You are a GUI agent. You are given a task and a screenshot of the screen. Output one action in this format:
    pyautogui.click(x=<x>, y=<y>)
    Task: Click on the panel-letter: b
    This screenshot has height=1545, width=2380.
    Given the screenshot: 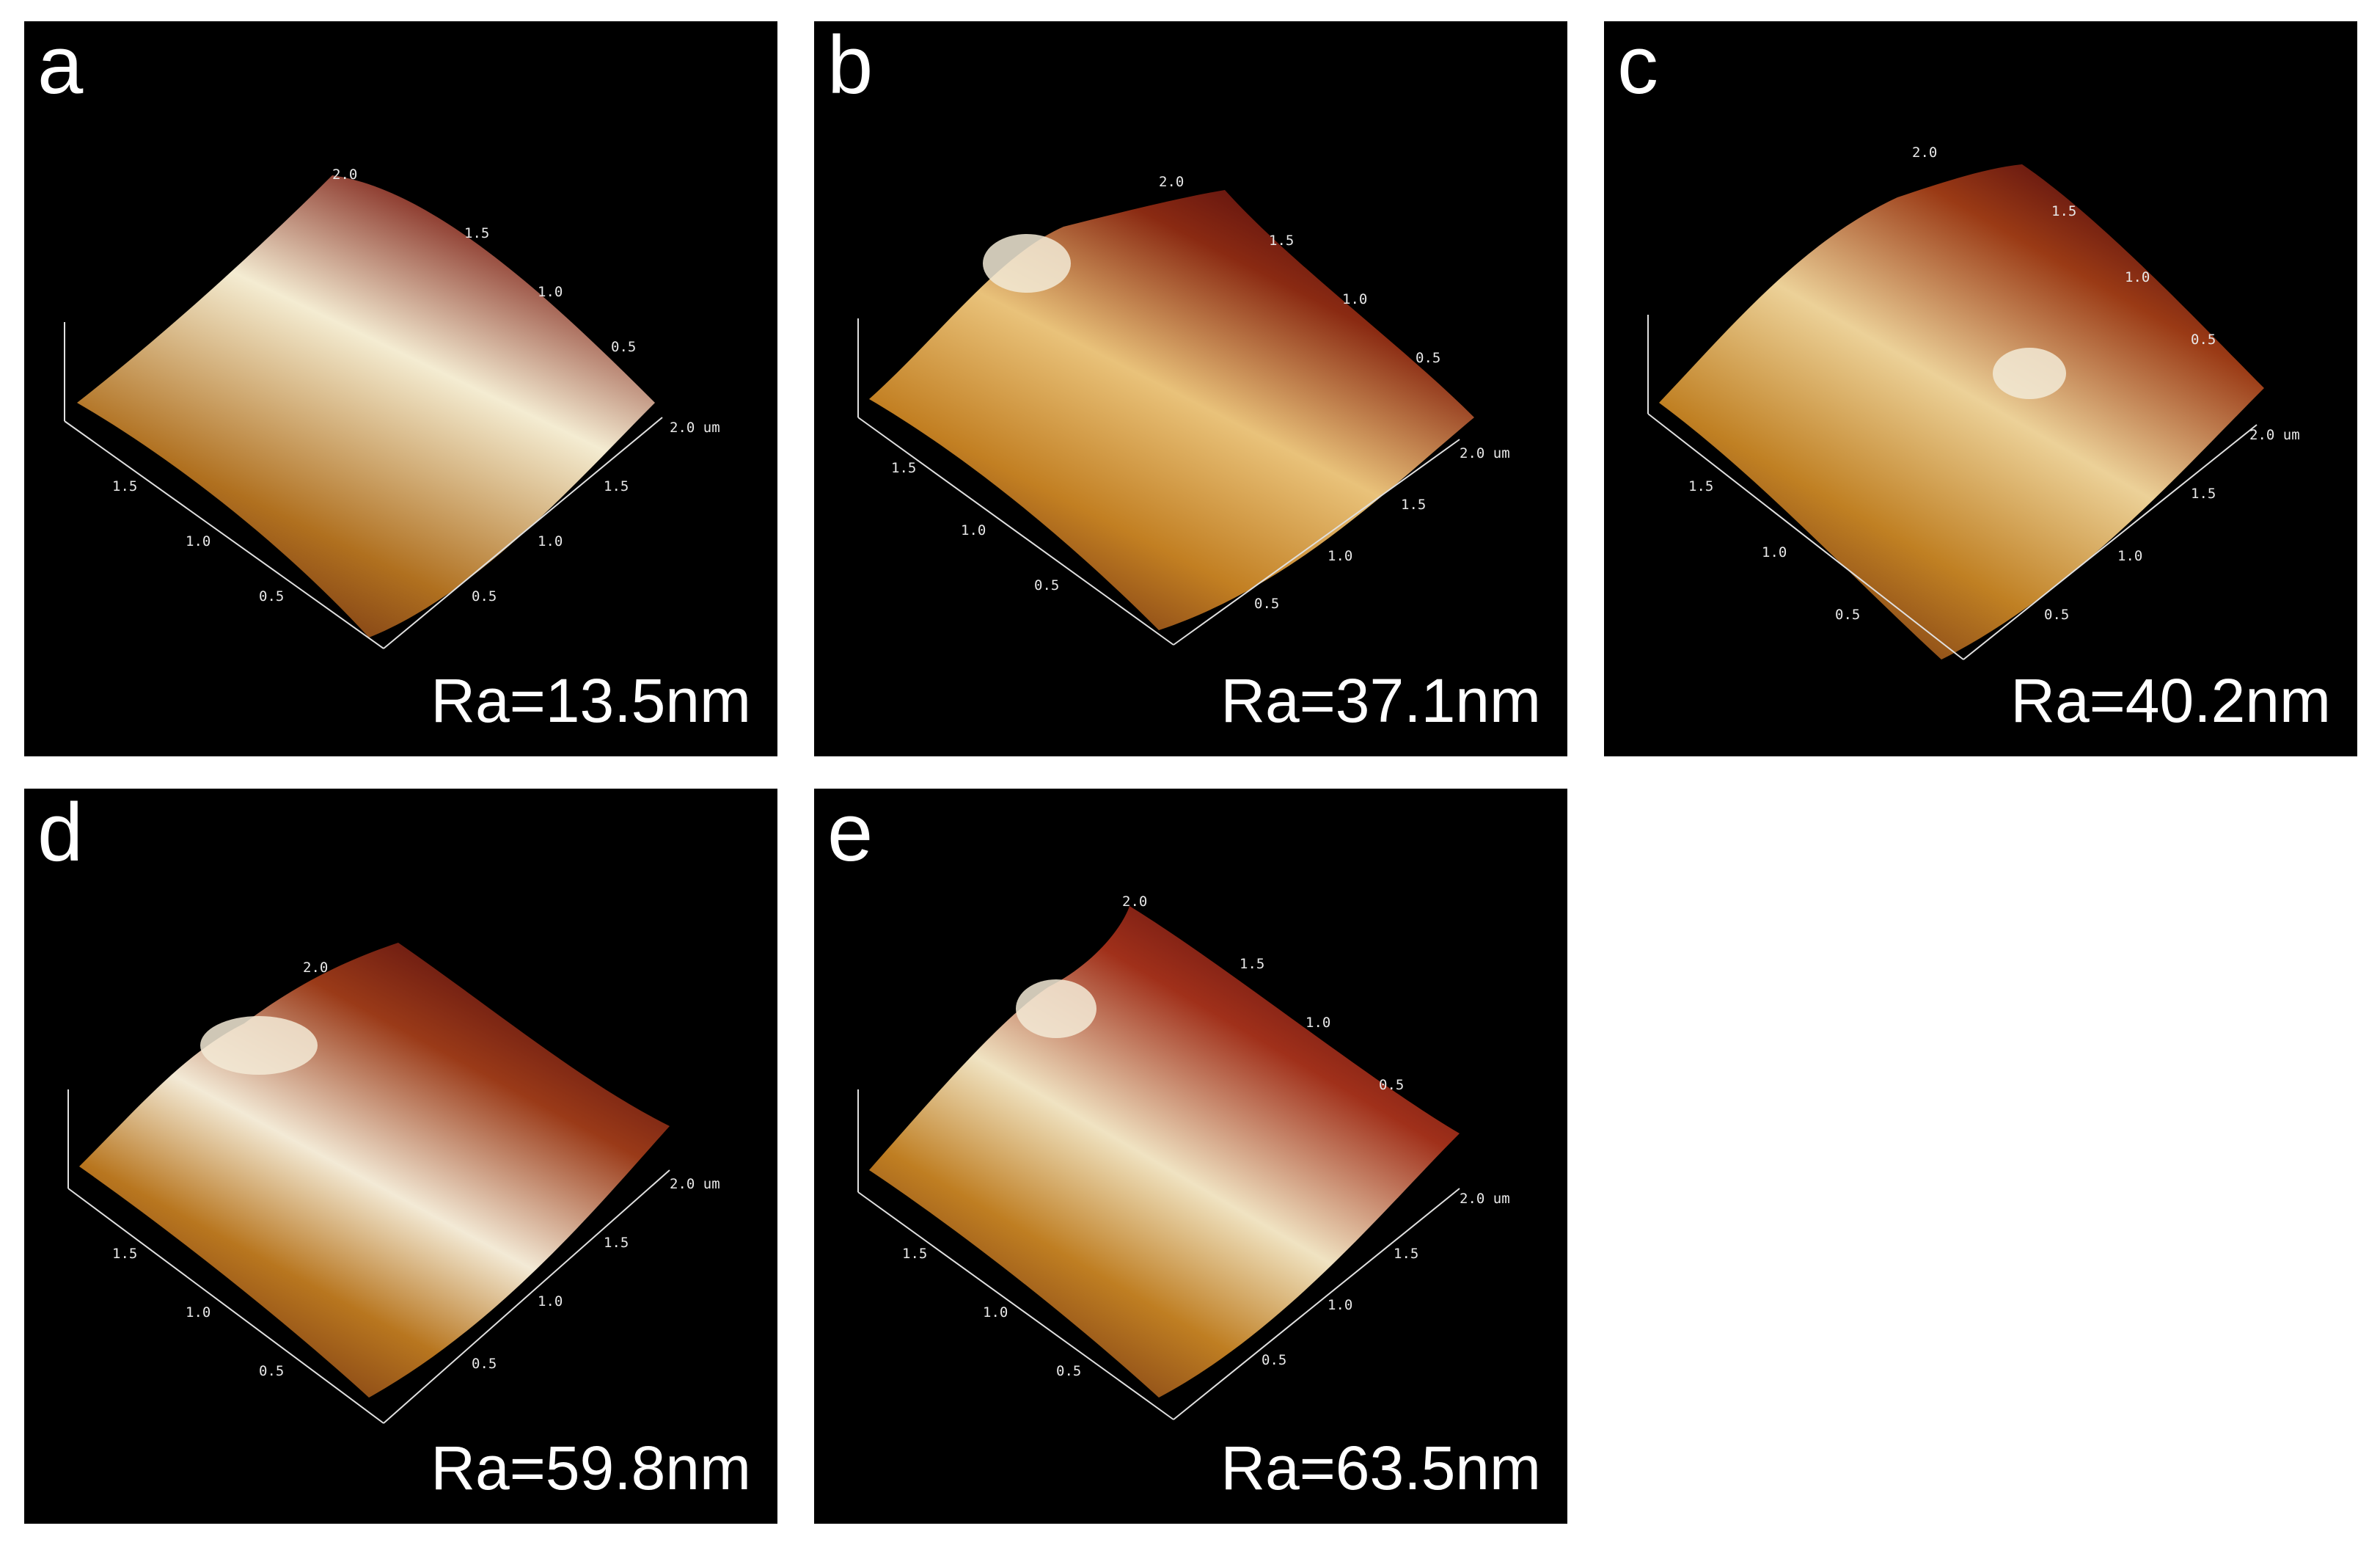 What is the action you would take?
    pyautogui.click(x=851, y=66)
    